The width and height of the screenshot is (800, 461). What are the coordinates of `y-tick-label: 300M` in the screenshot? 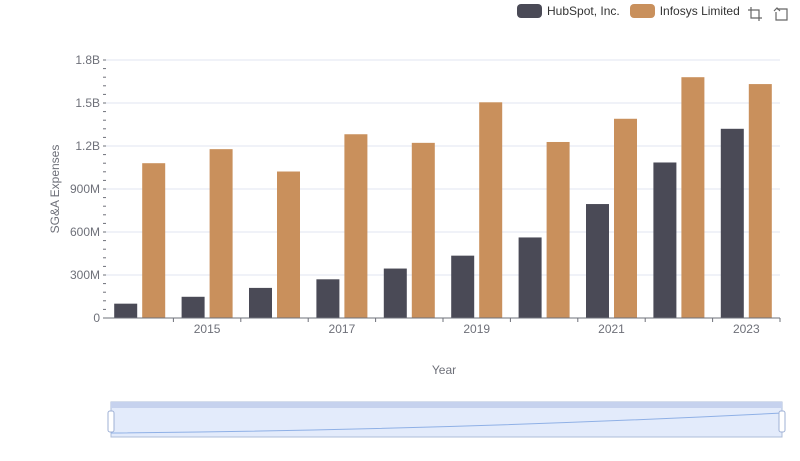 It's located at (85, 275).